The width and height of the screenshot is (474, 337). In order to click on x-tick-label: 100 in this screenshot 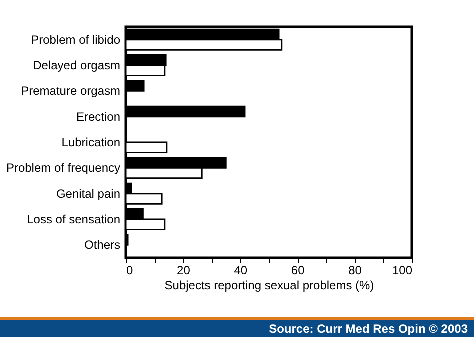, I will do `click(402, 271)`.